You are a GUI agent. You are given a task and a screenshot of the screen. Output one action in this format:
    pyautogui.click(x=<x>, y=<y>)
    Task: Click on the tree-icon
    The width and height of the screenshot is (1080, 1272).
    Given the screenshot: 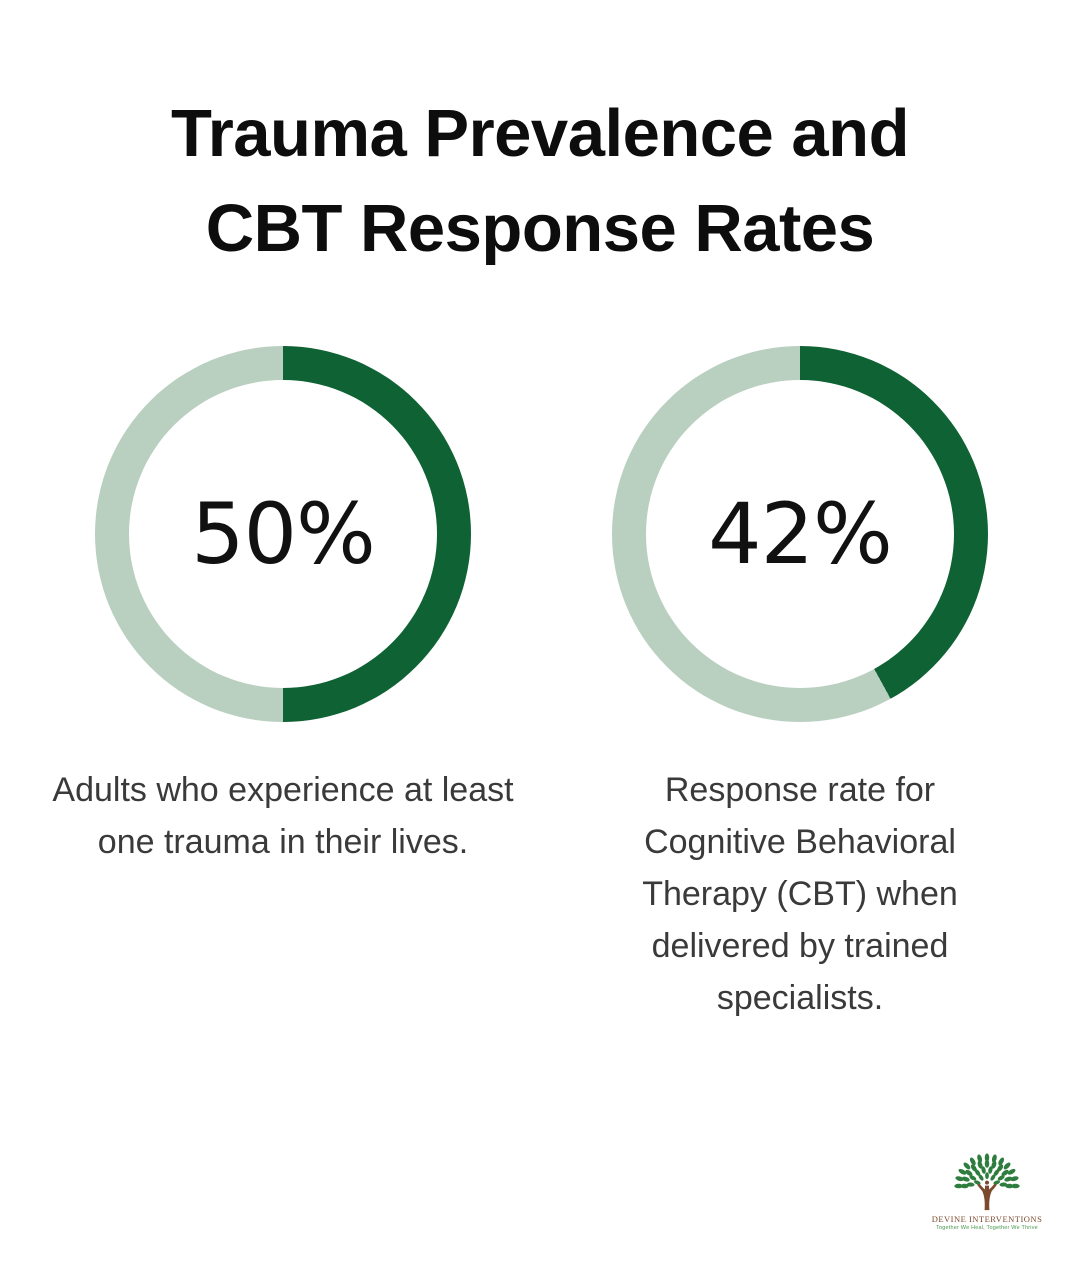 What is the action you would take?
    pyautogui.click(x=987, y=1182)
    